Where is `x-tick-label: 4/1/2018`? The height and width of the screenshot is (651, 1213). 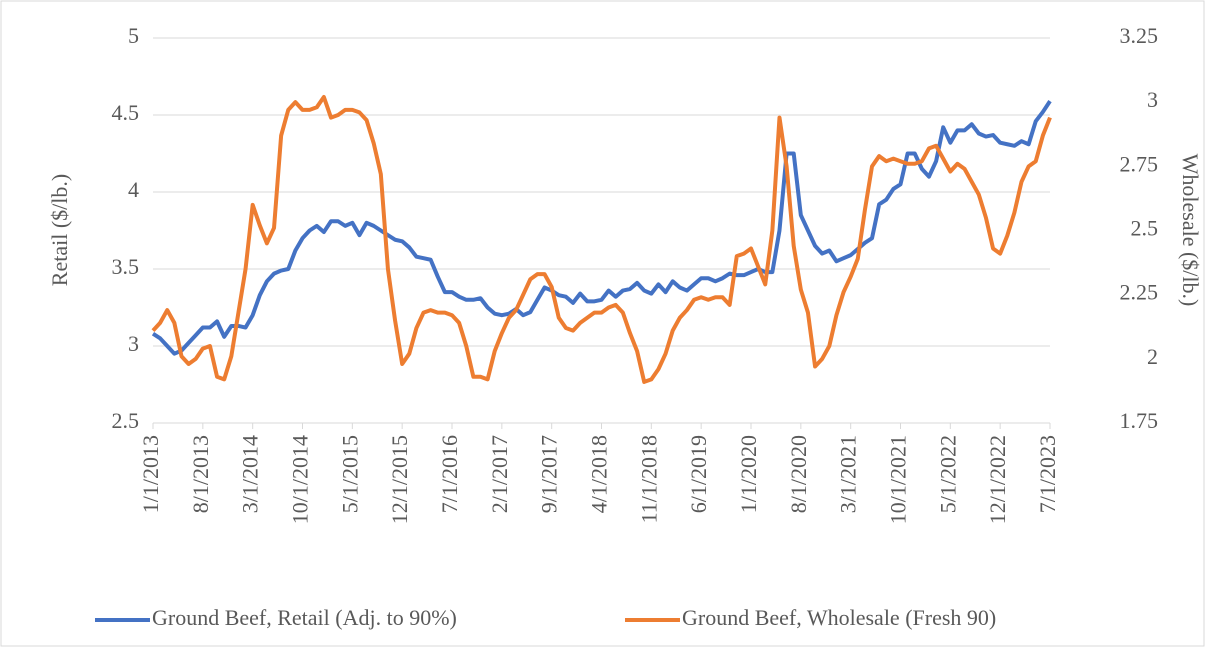
x-tick-label: 4/1/2018 is located at coordinates (599, 474).